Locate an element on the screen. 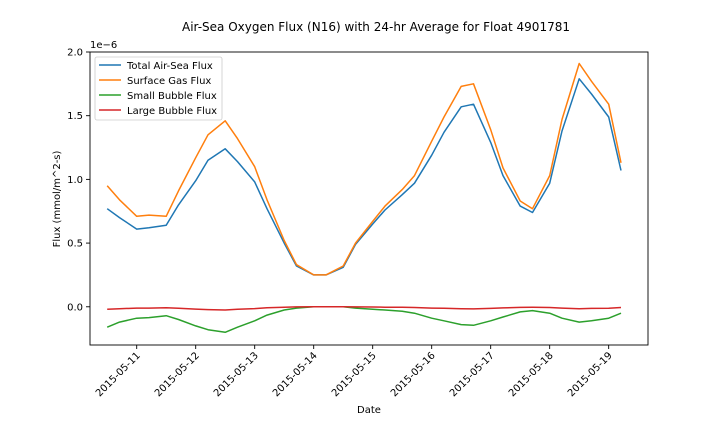  legend-box is located at coordinates (158, 88).